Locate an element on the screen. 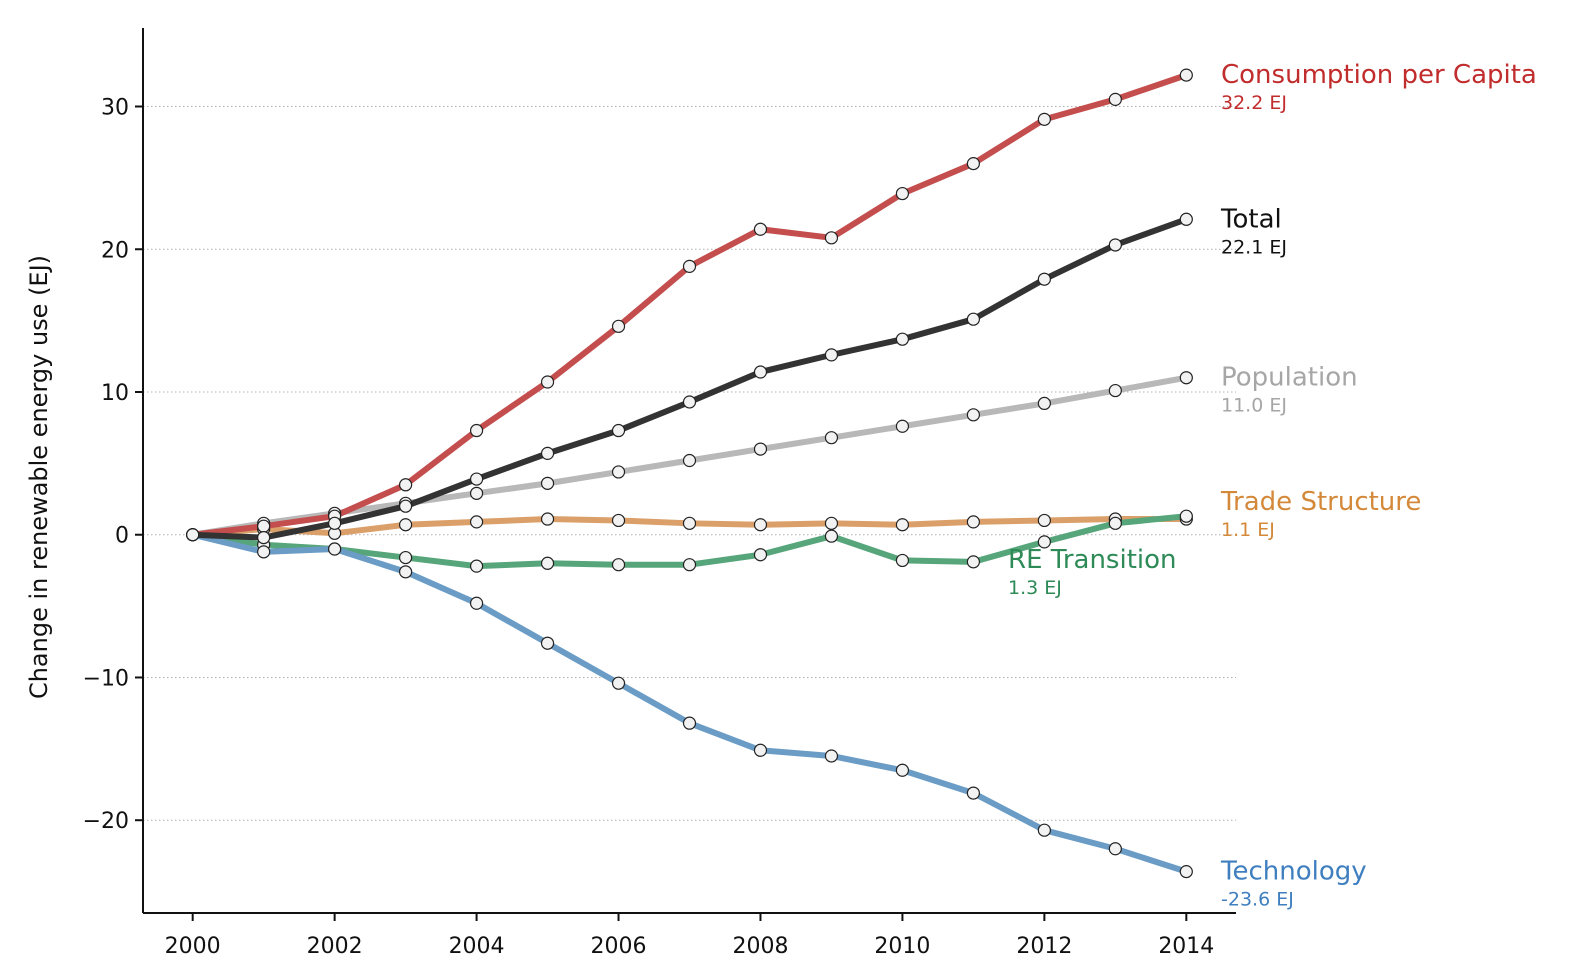 This screenshot has height=979, width=1572. y-tick-label: 30 is located at coordinates (115, 108).